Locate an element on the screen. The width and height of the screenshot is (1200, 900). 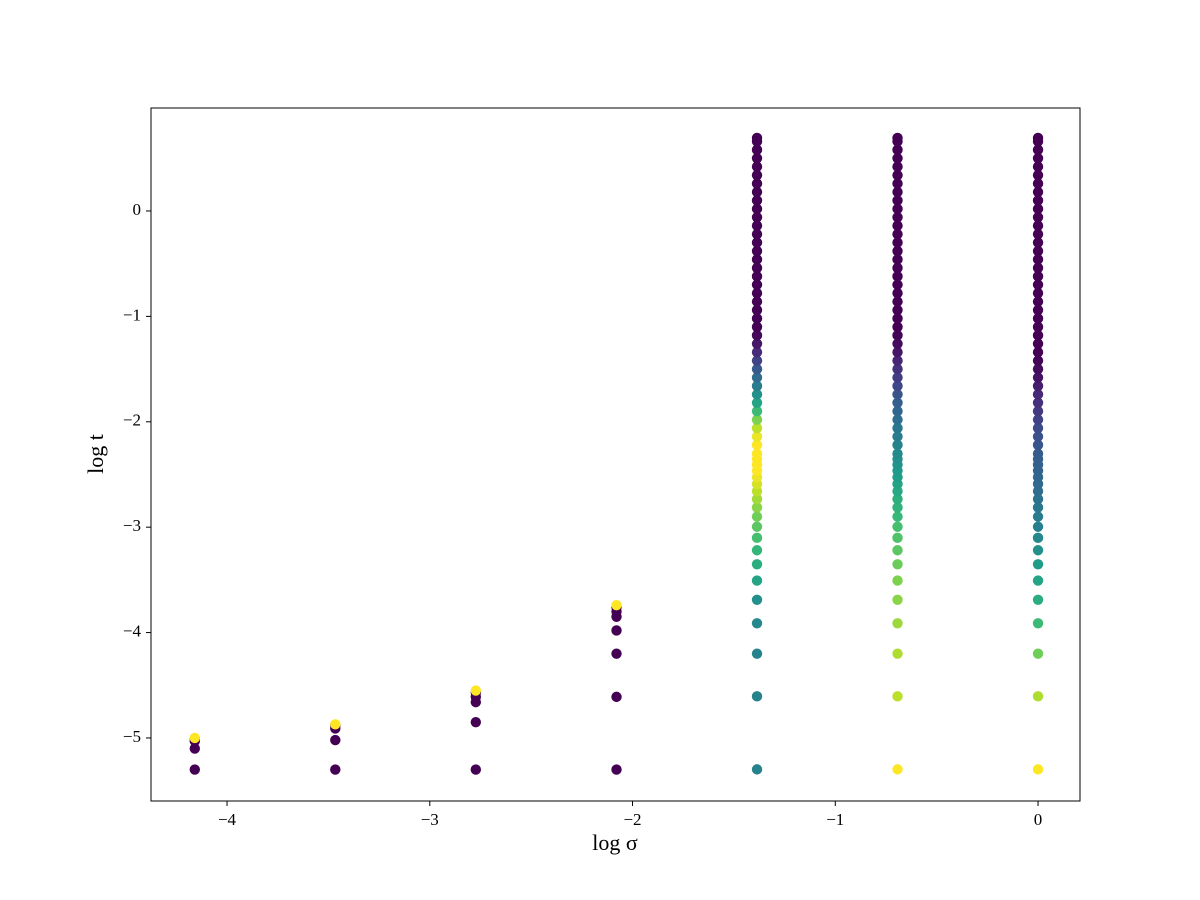
x-tick-label: −1 is located at coordinates (835, 819).